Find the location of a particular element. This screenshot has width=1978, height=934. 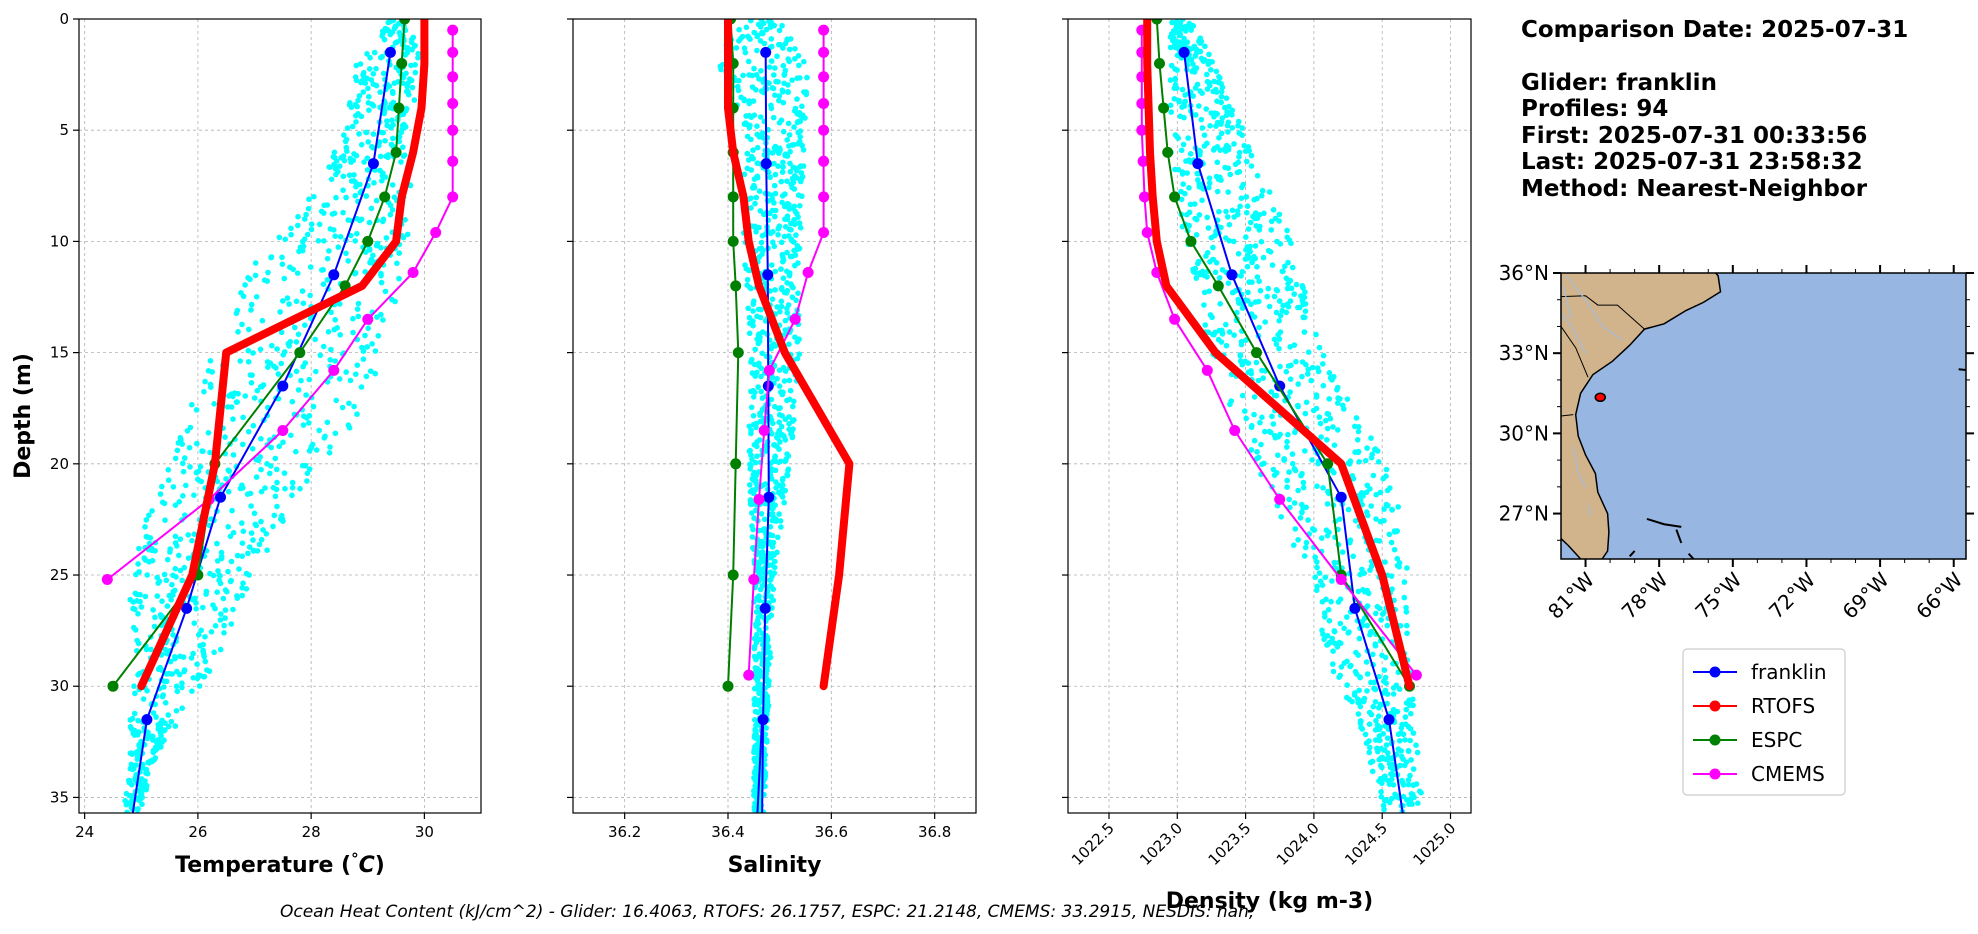

legend-marker-rtofs is located at coordinates (1715, 706).